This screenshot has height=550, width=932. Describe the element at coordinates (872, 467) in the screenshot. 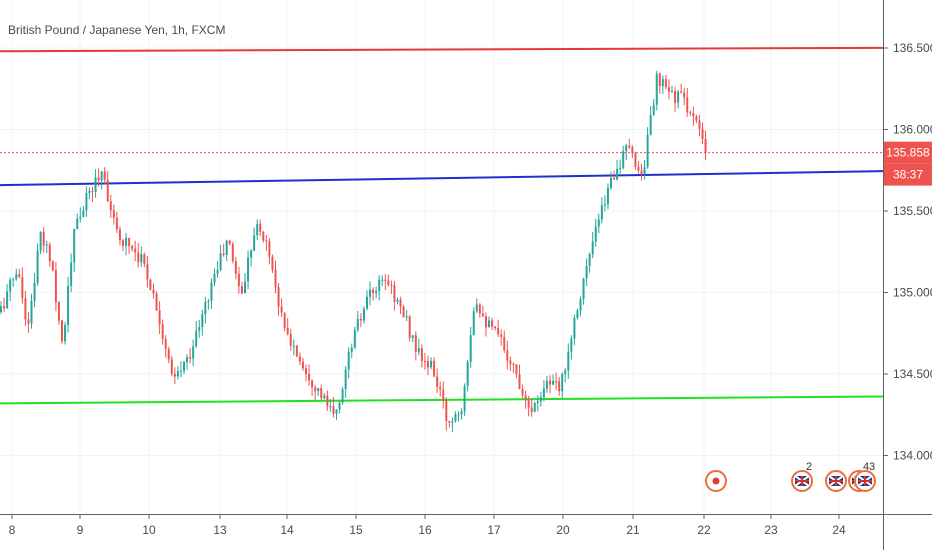

I see `event-count-label: 3` at that location.